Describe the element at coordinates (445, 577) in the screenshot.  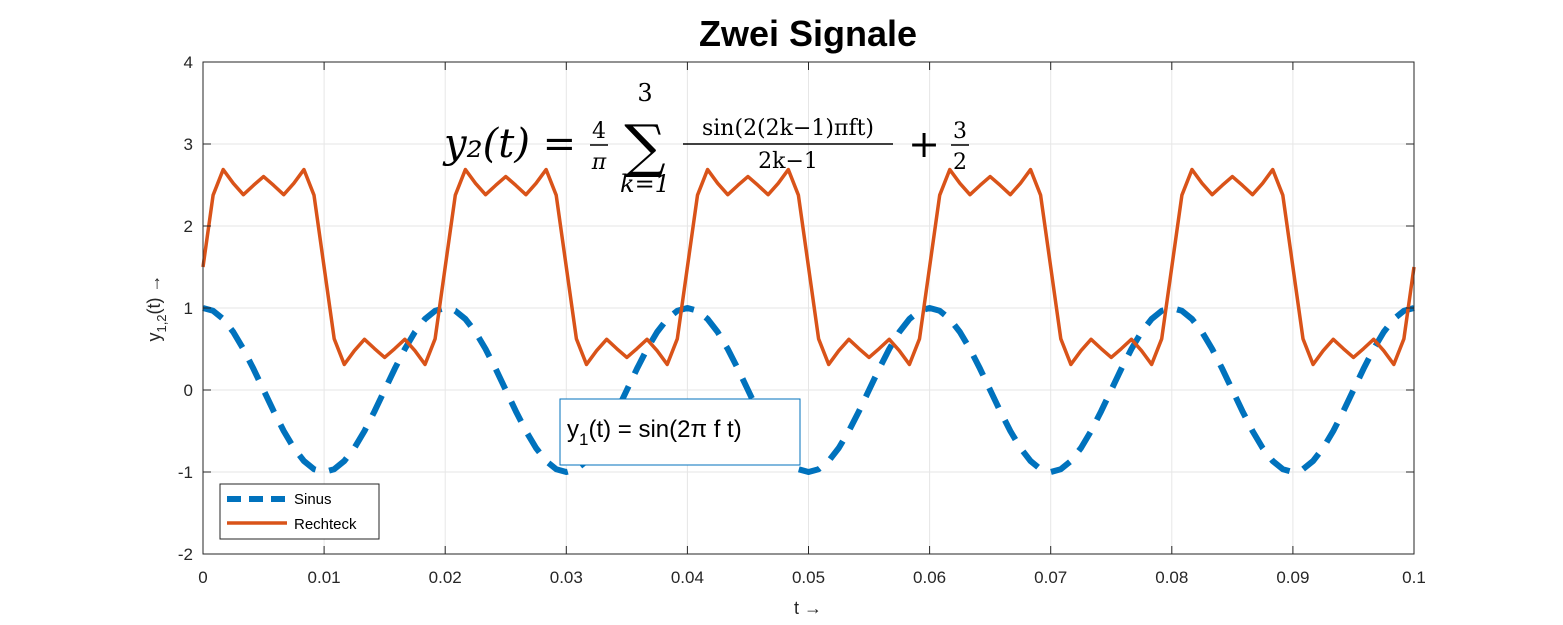
I see `x-tick-label: 0.02` at that location.